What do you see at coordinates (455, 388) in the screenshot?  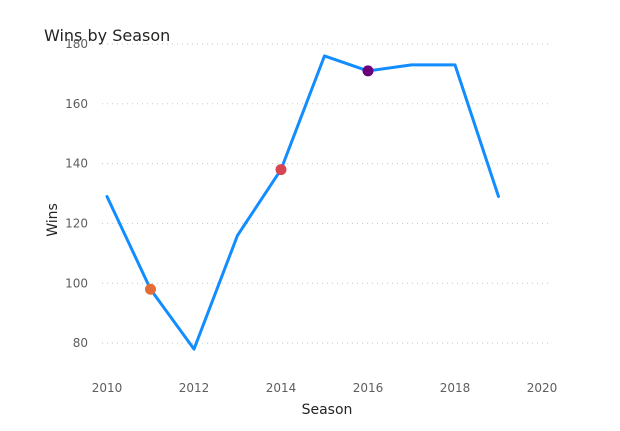 I see `x-tick-label-2018: 2018` at bounding box center [455, 388].